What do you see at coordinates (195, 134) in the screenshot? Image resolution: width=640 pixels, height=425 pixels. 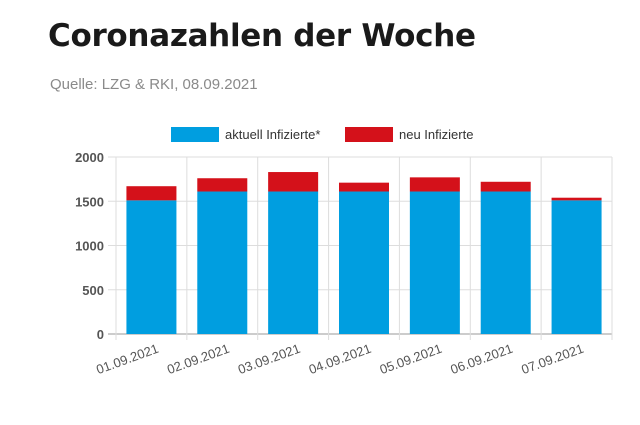 I see `legend-swatch-aktuell` at bounding box center [195, 134].